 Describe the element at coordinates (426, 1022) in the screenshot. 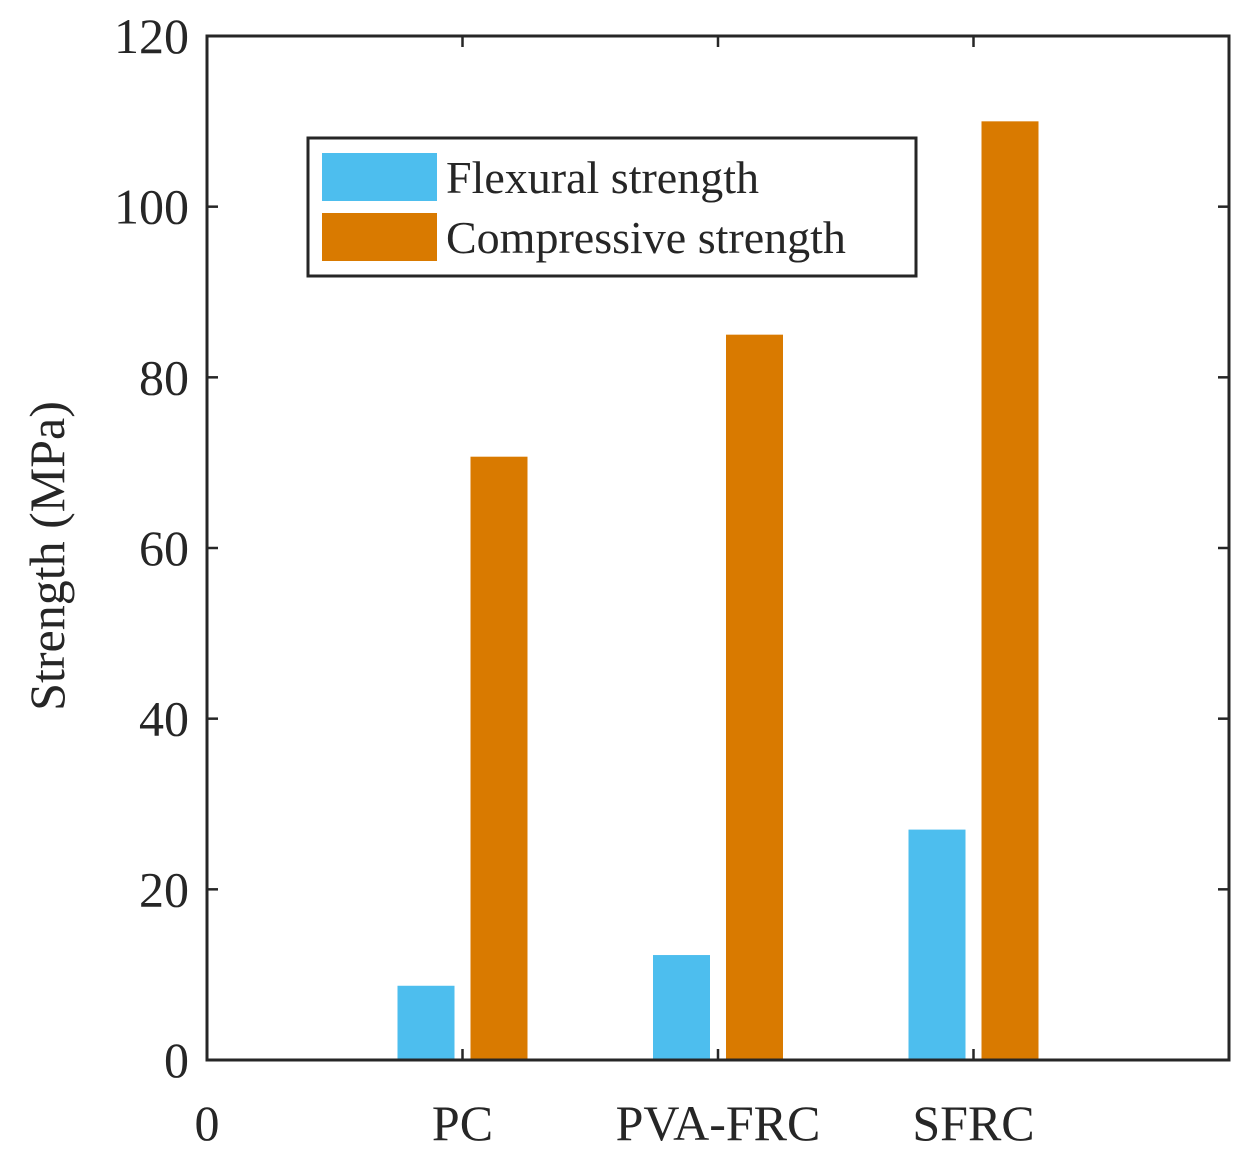

I see `bar-flexural-pc` at that location.